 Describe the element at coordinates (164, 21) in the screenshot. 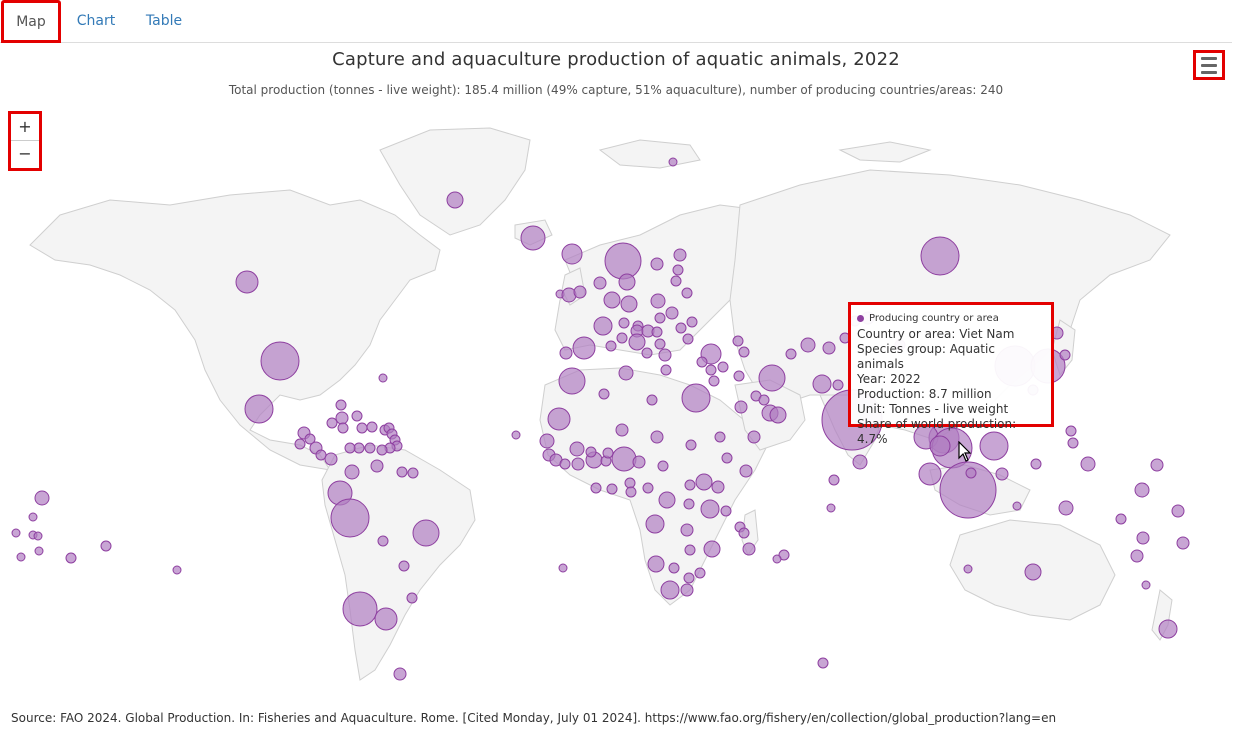

I see `tab-table: Table` at that location.